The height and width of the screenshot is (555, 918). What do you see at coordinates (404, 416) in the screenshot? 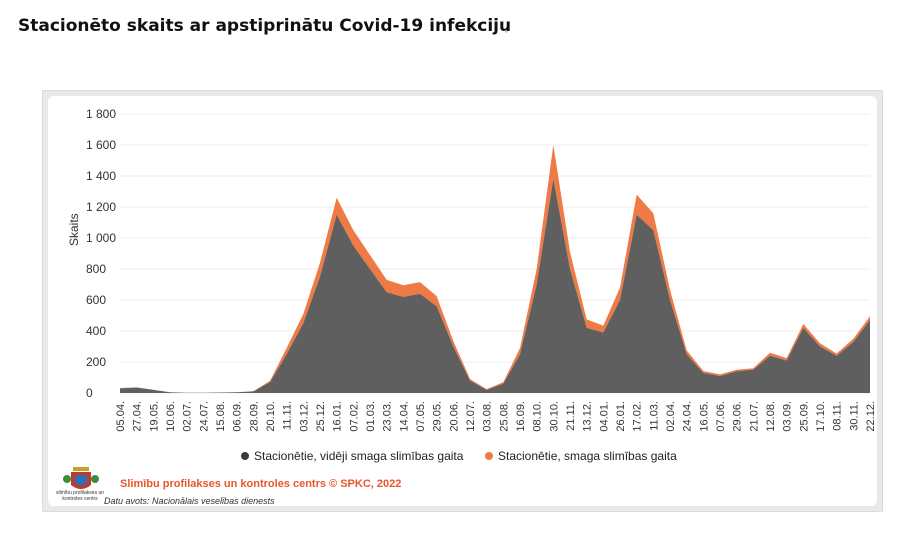
I see `x-tick-label: 14.04.` at bounding box center [404, 416].